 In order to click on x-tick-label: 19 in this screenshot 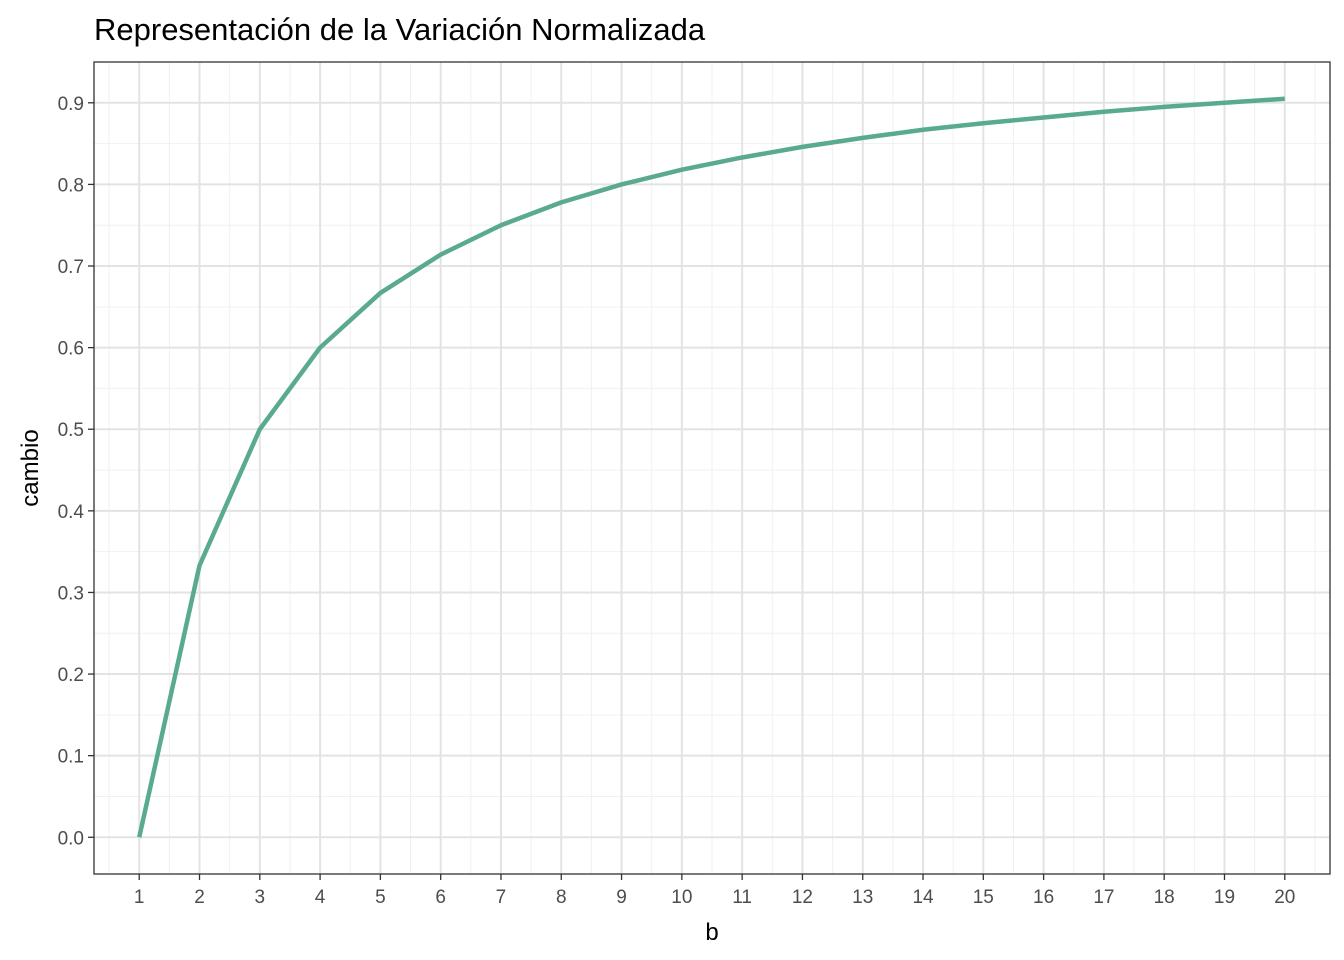, I will do `click(1224, 897)`.